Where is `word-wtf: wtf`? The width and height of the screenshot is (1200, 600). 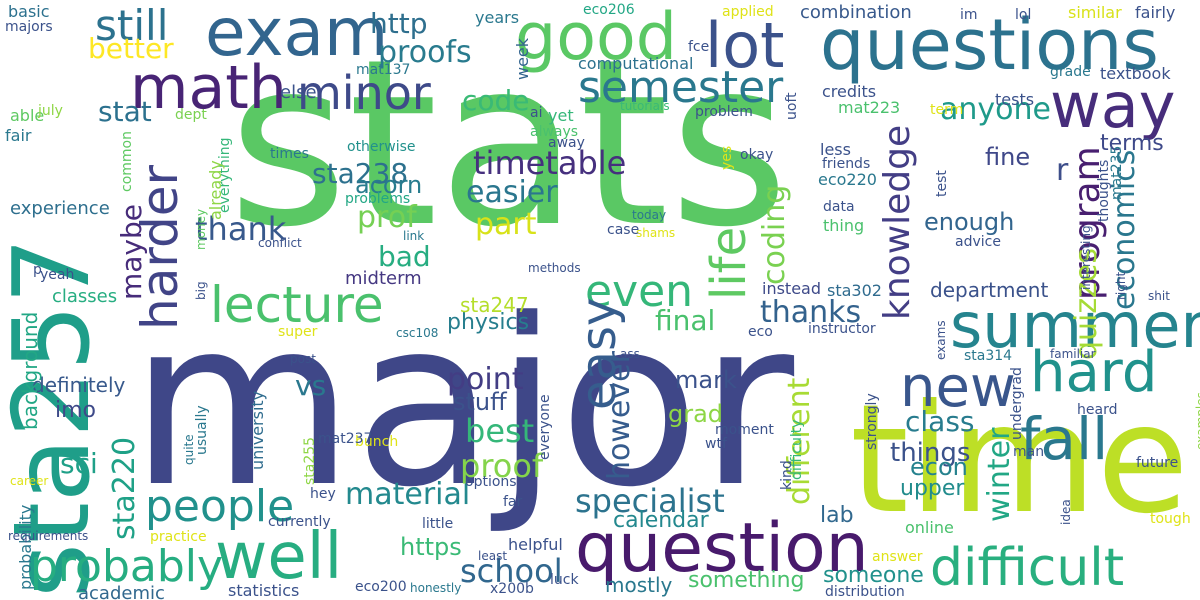
word-wtf: wtf is located at coordinates (716, 444).